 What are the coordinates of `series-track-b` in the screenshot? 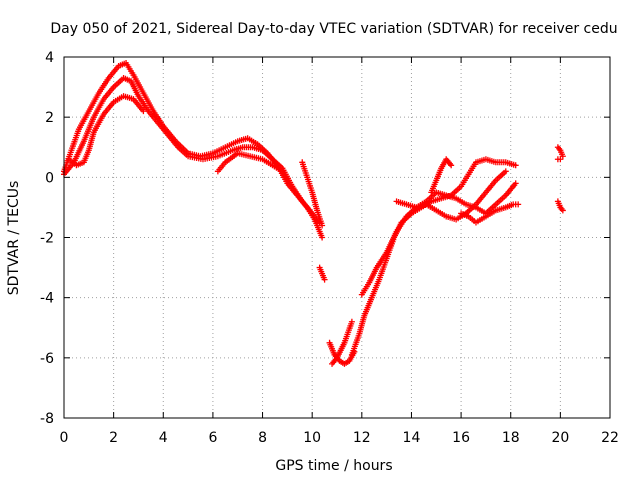 It's located at (192, 150).